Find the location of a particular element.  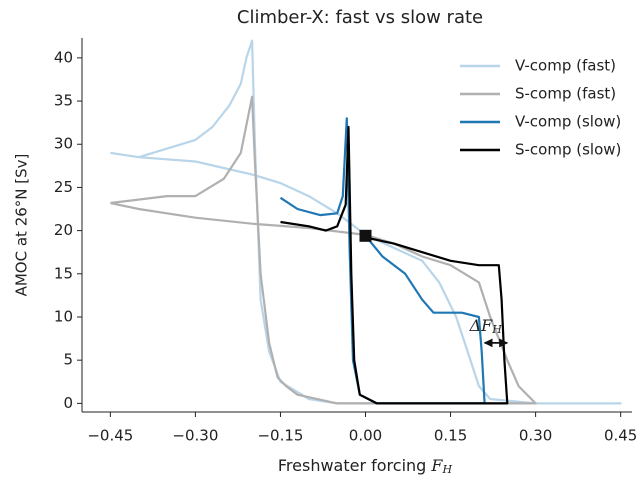

x-axis-label: Freshwater forcing FH is located at coordinates (365, 466).